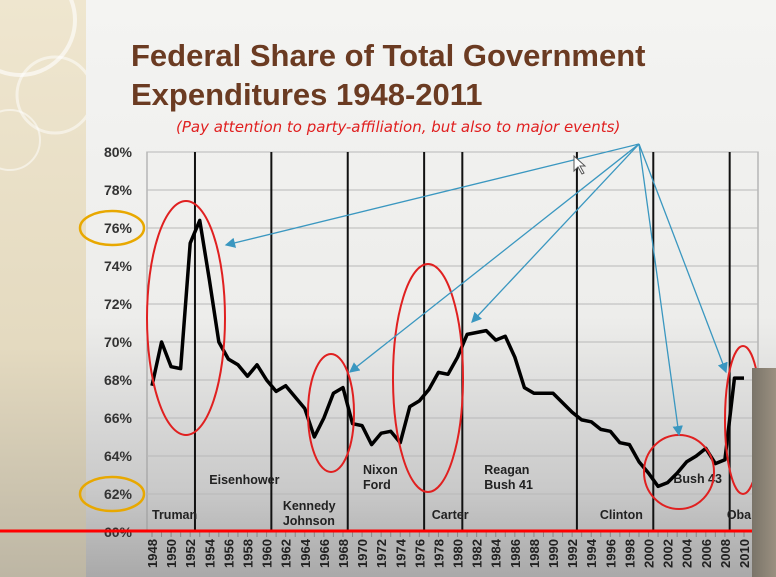  I want to click on administration-label: Truman, so click(174, 515).